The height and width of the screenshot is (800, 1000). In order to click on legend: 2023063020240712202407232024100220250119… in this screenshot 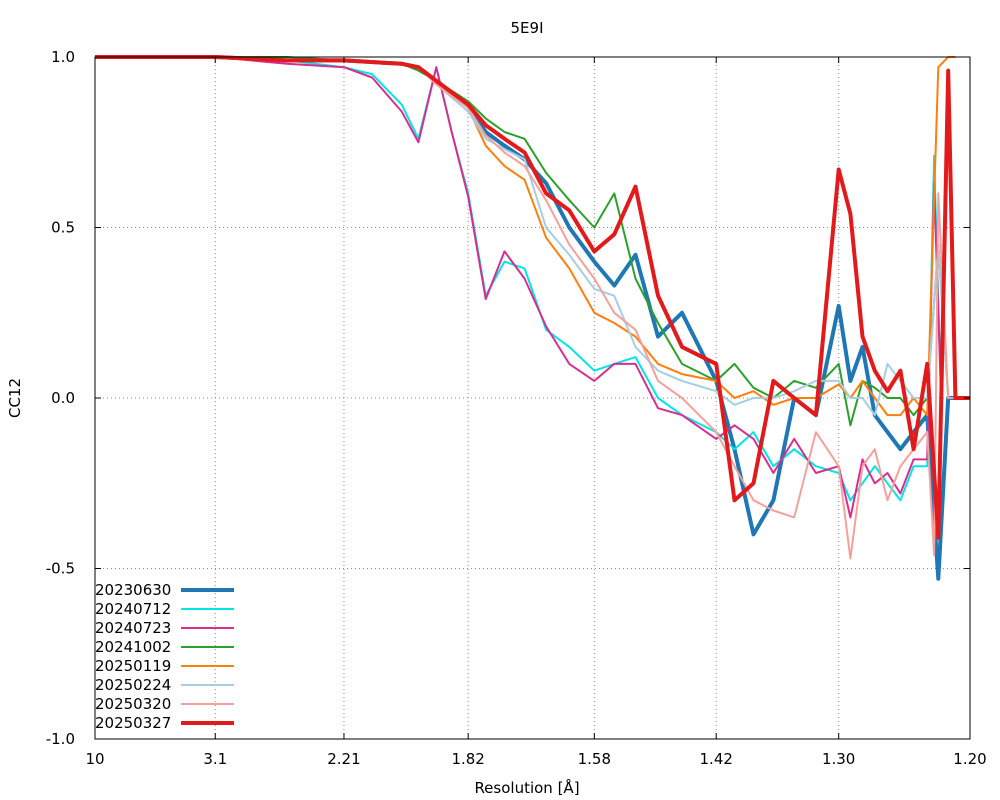, I will do `click(164, 656)`.